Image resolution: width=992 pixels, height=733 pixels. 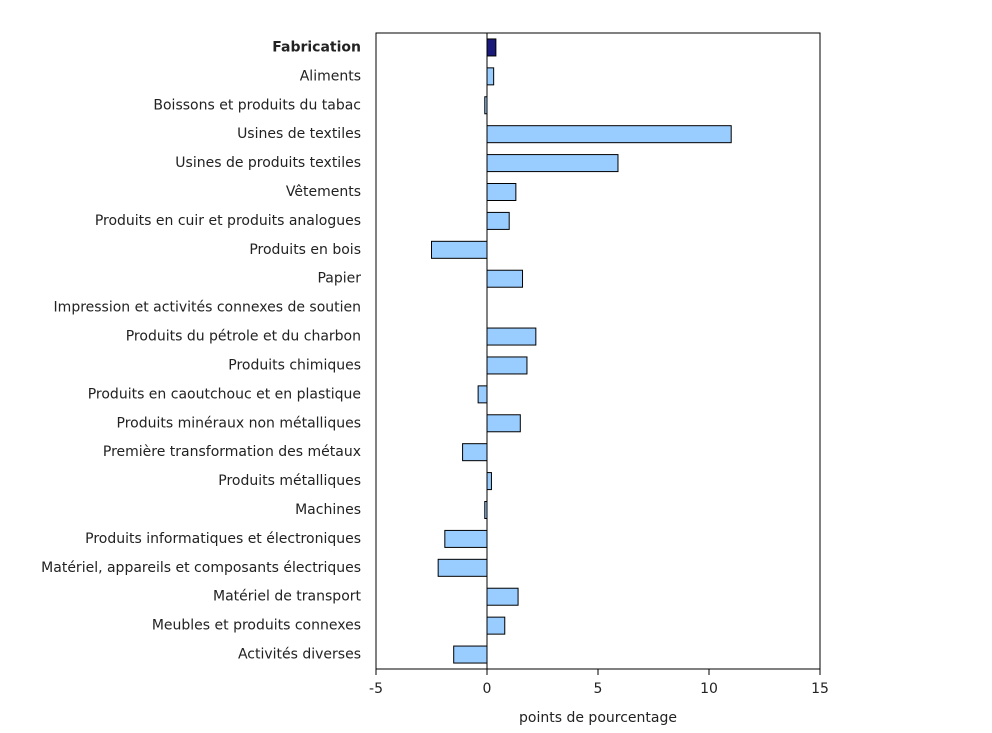 I want to click on y-tick-label: Produits du pétrole et du charbon, so click(x=243, y=337).